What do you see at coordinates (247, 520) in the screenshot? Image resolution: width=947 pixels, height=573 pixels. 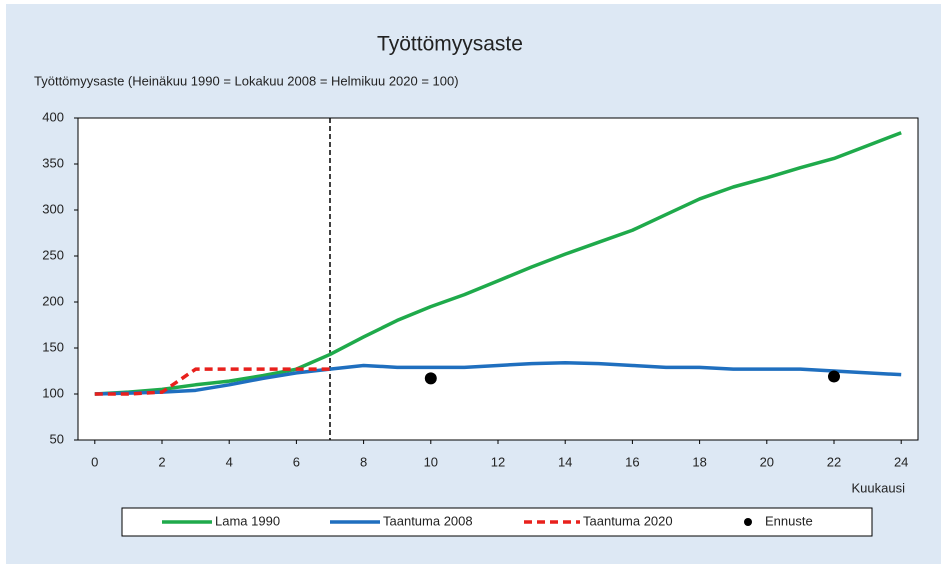 I see `legend-label: Lama 1990` at bounding box center [247, 520].